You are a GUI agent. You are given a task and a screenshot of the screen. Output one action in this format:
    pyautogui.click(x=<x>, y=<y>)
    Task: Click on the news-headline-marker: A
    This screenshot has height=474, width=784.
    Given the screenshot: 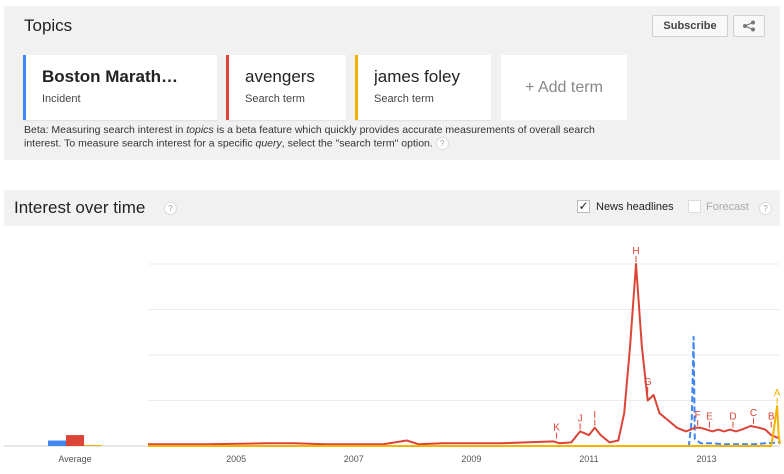 What is the action you would take?
    pyautogui.click(x=777, y=393)
    